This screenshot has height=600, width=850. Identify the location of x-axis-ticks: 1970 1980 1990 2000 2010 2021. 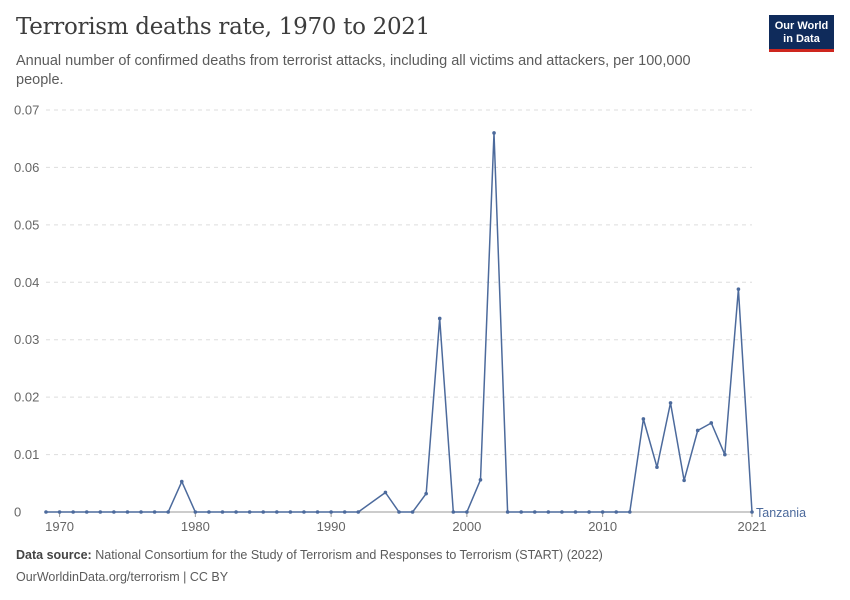
(405, 523).